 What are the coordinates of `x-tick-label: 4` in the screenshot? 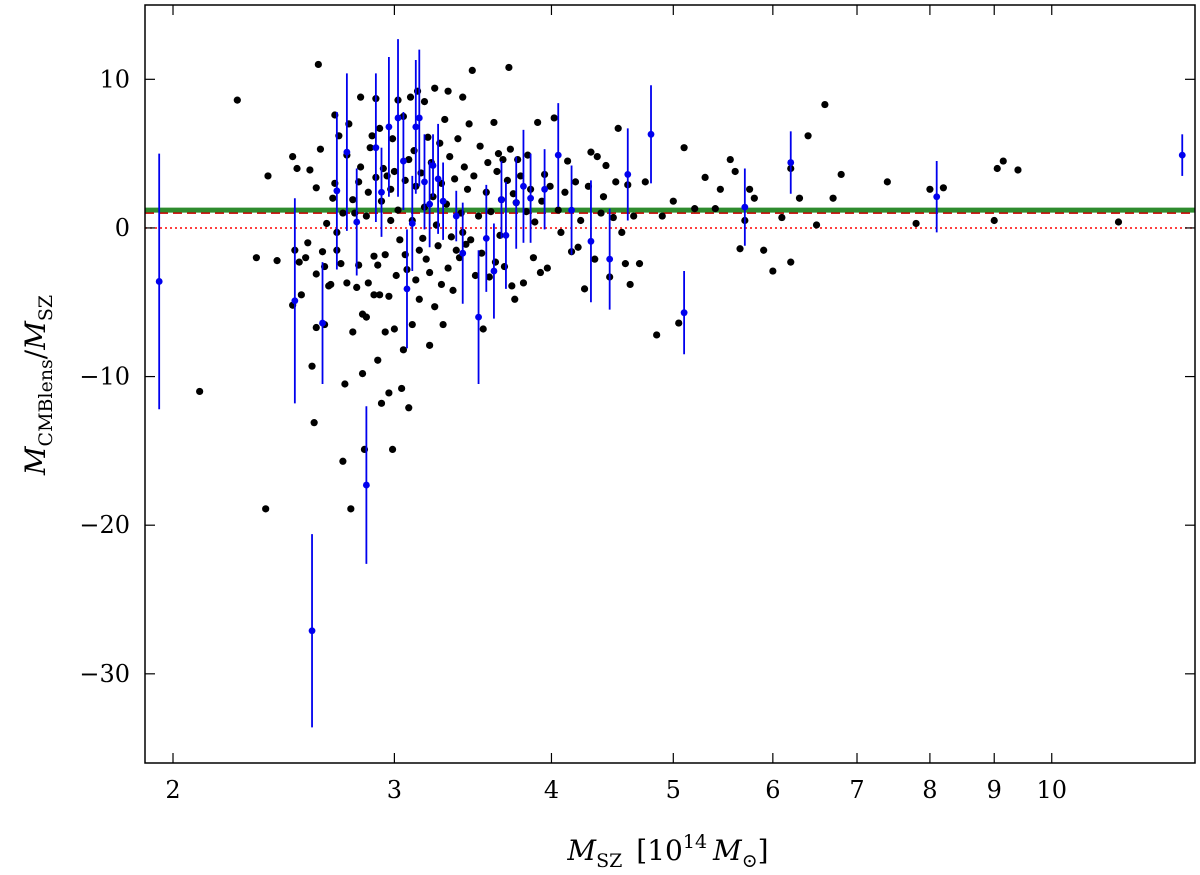 It's located at (551, 790).